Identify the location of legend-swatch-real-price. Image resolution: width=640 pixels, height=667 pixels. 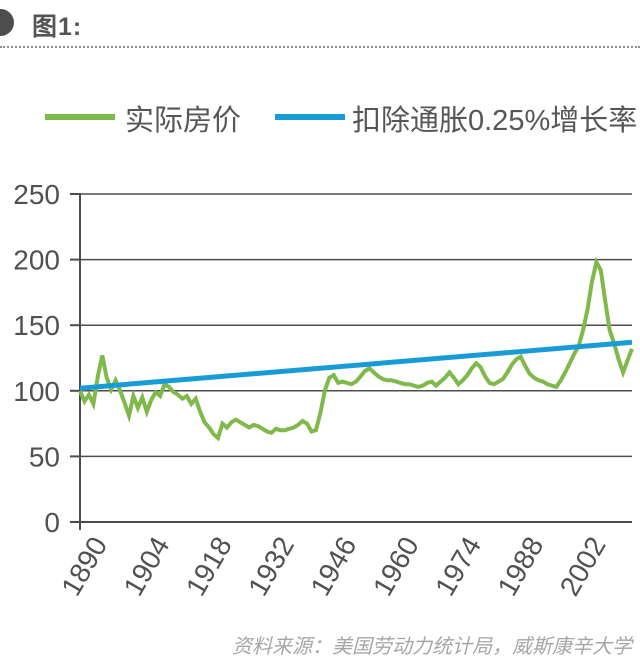
(80, 117).